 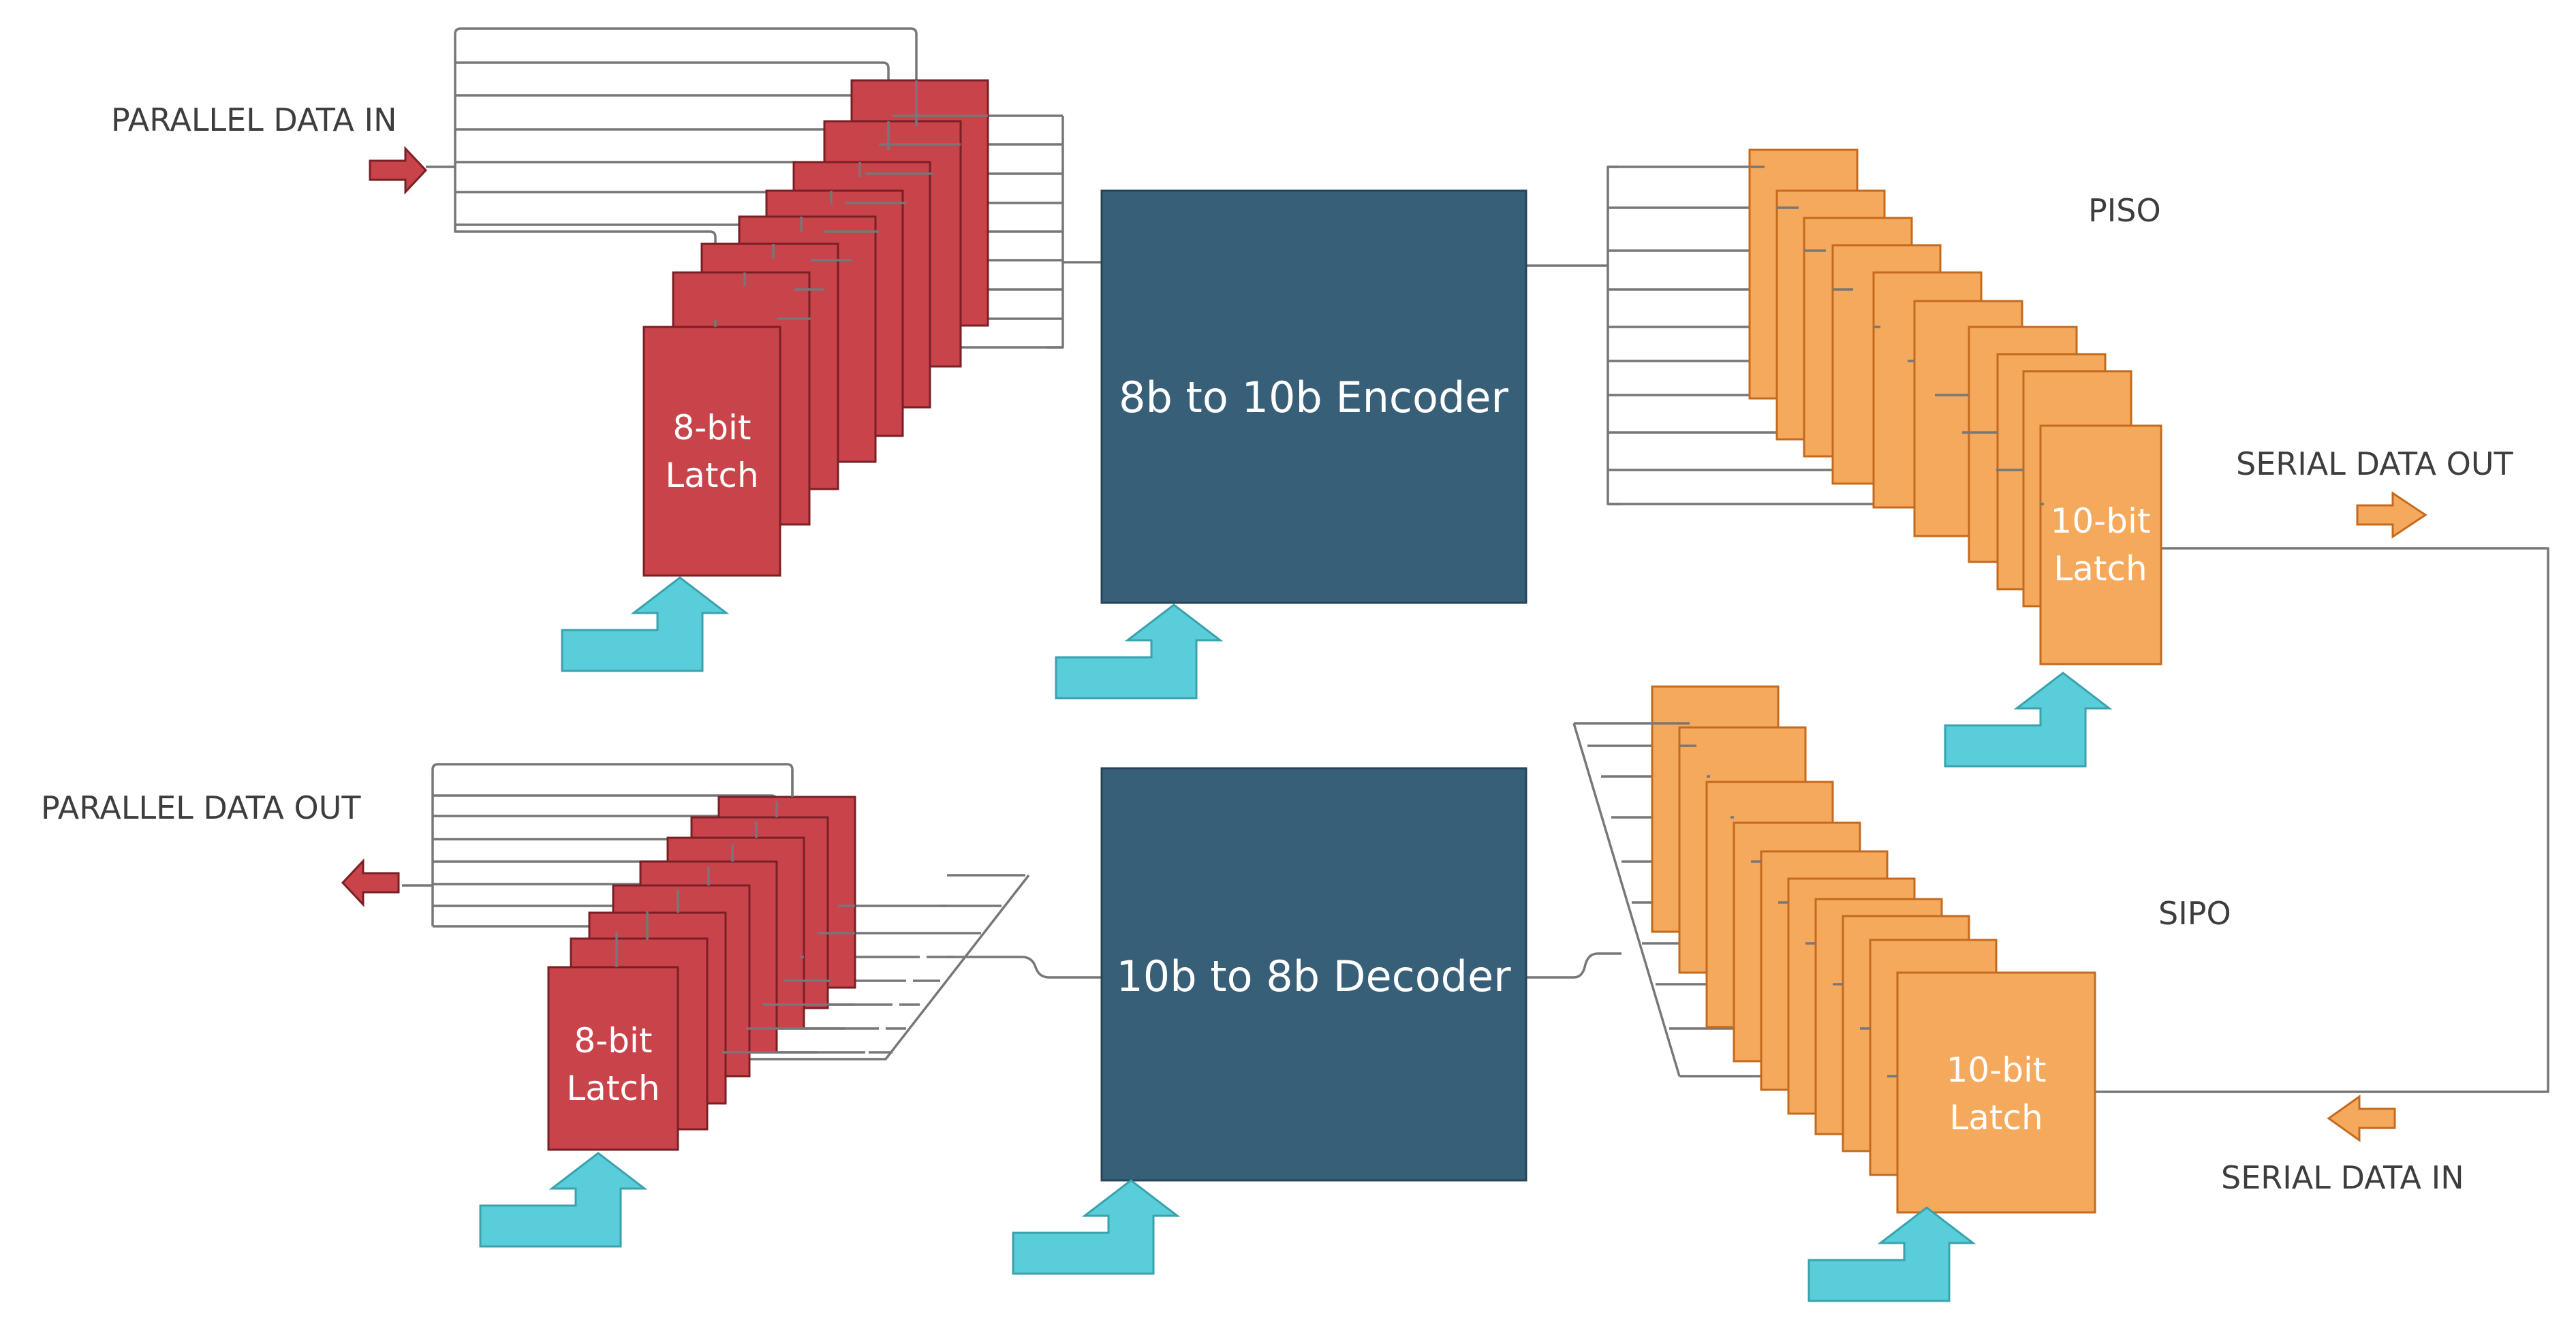 I want to click on tx-8bit-latch-stack: 8-bit Latch, so click(x=816, y=328).